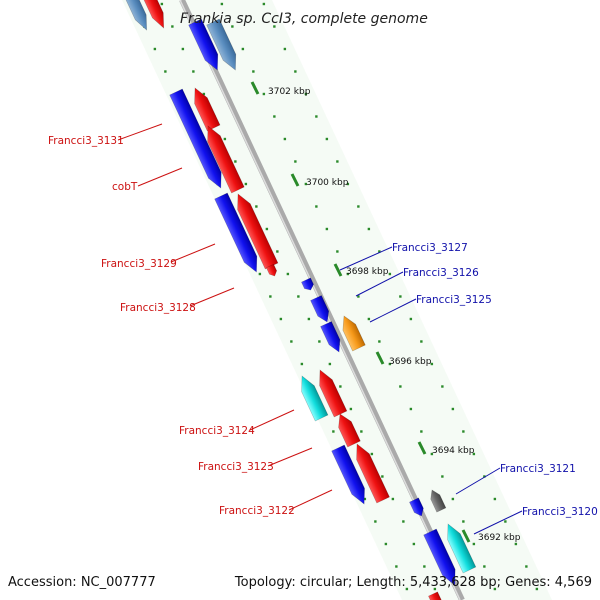 The height and width of the screenshot is (600, 600). Describe the element at coordinates (459, 547) in the screenshot. I see `gene-block-francci3-3120b` at that location.